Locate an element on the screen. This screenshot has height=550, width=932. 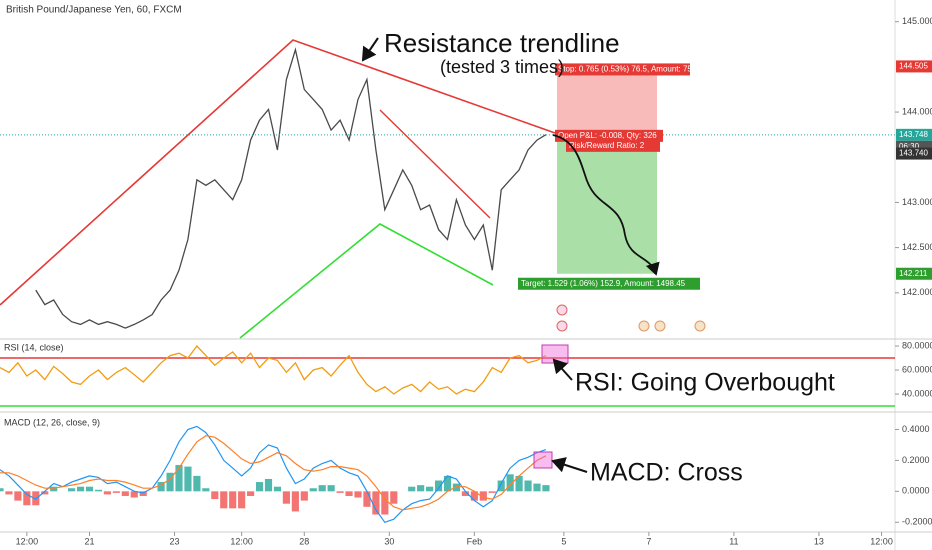
target-price-tag: 142.211 is located at coordinates (913, 273).